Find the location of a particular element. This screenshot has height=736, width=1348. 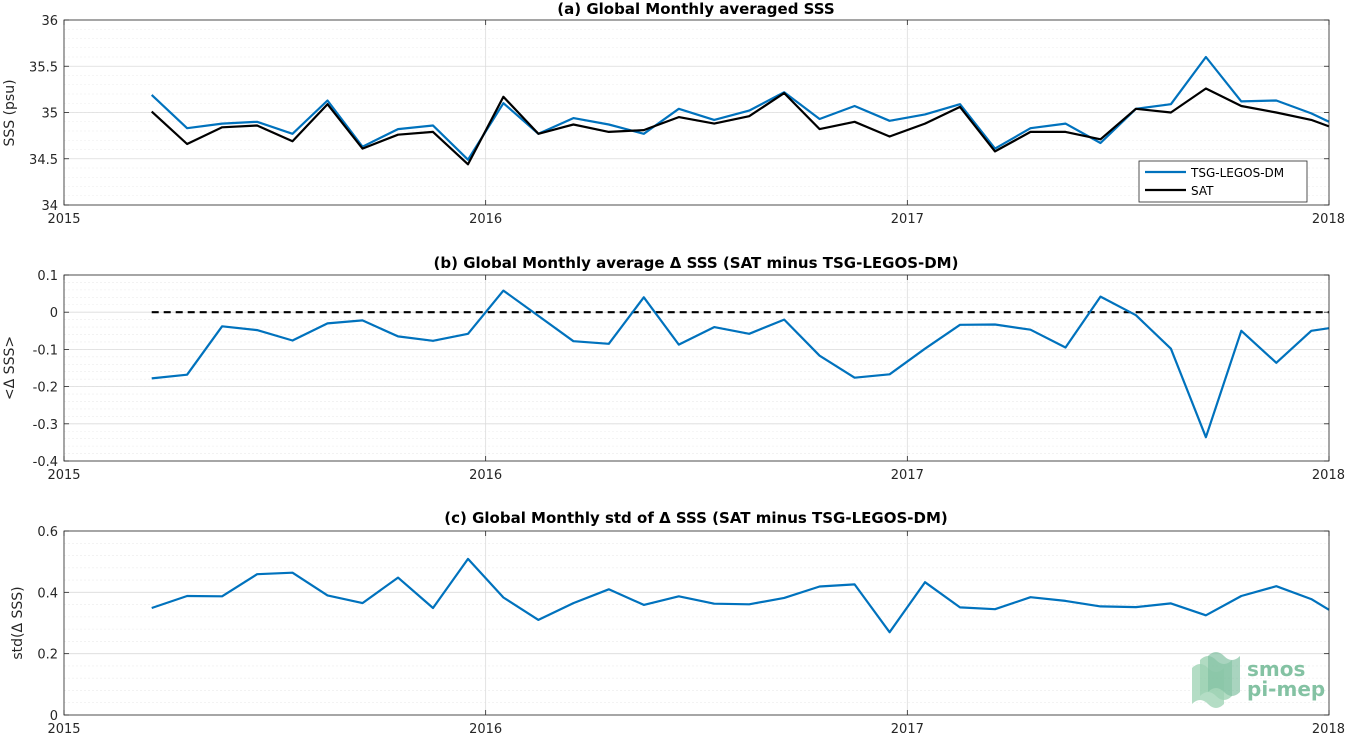

y-tick-label-a: 34 is located at coordinates (49, 206).